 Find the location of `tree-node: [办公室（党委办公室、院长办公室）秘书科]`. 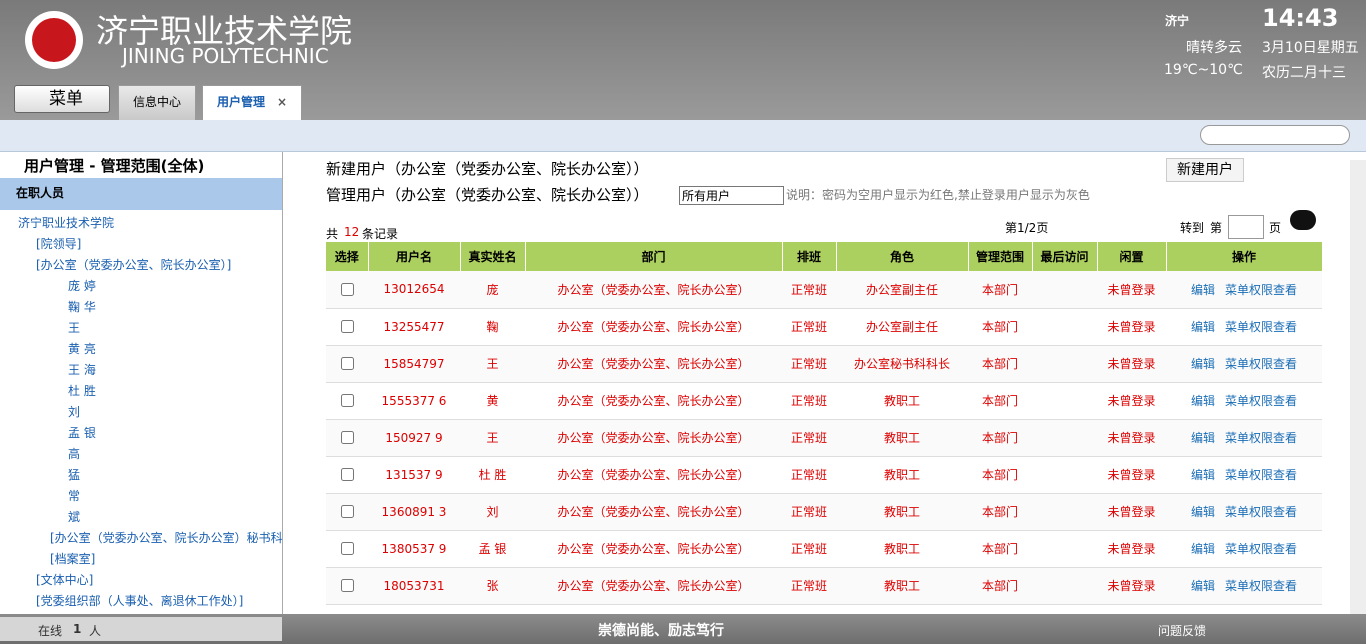

tree-node: [办公室（党委办公室、院长办公室）秘书科] is located at coordinates (166, 538).